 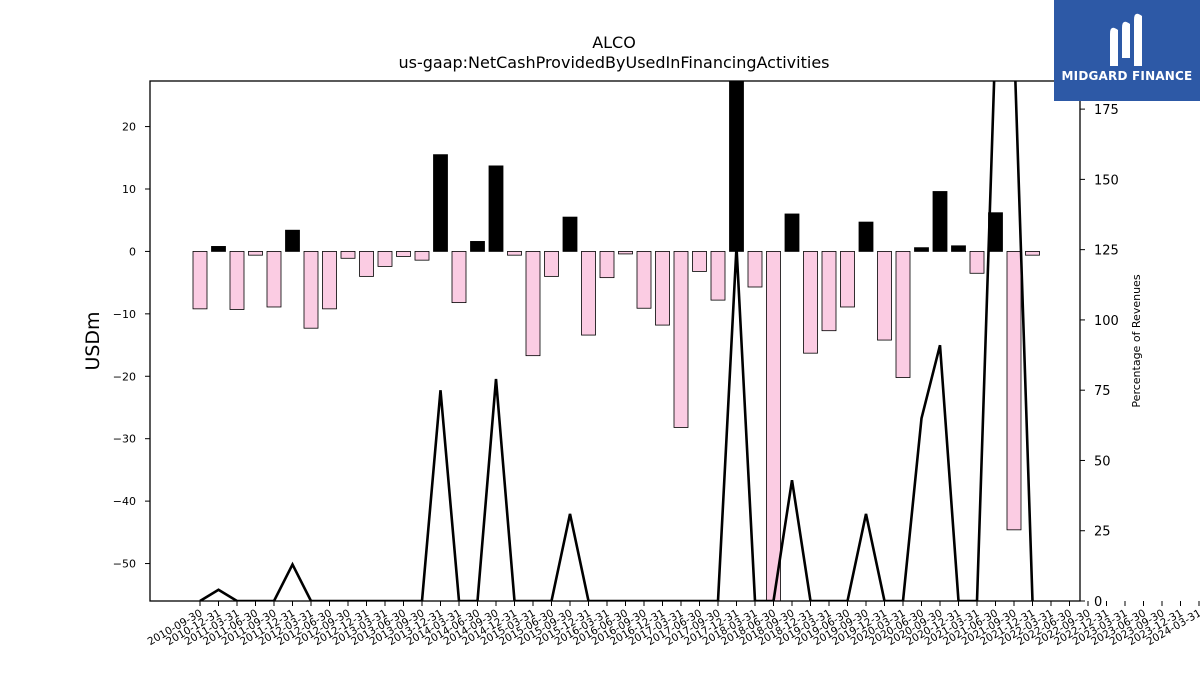 I want to click on y-tick-label: −50, so click(x=124, y=564).